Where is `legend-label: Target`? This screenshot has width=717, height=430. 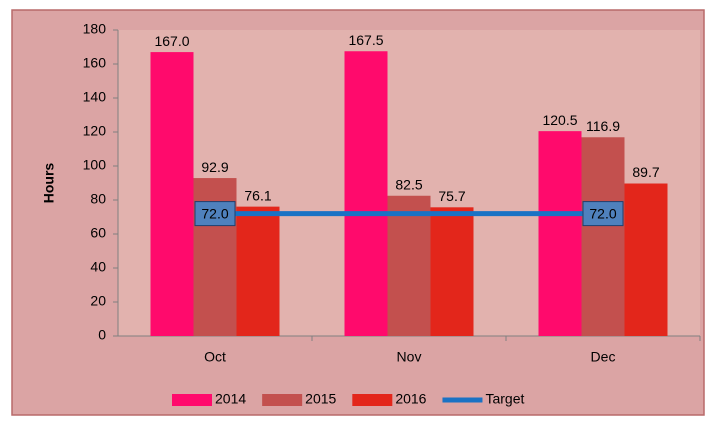
legend-label: Target is located at coordinates (504, 399).